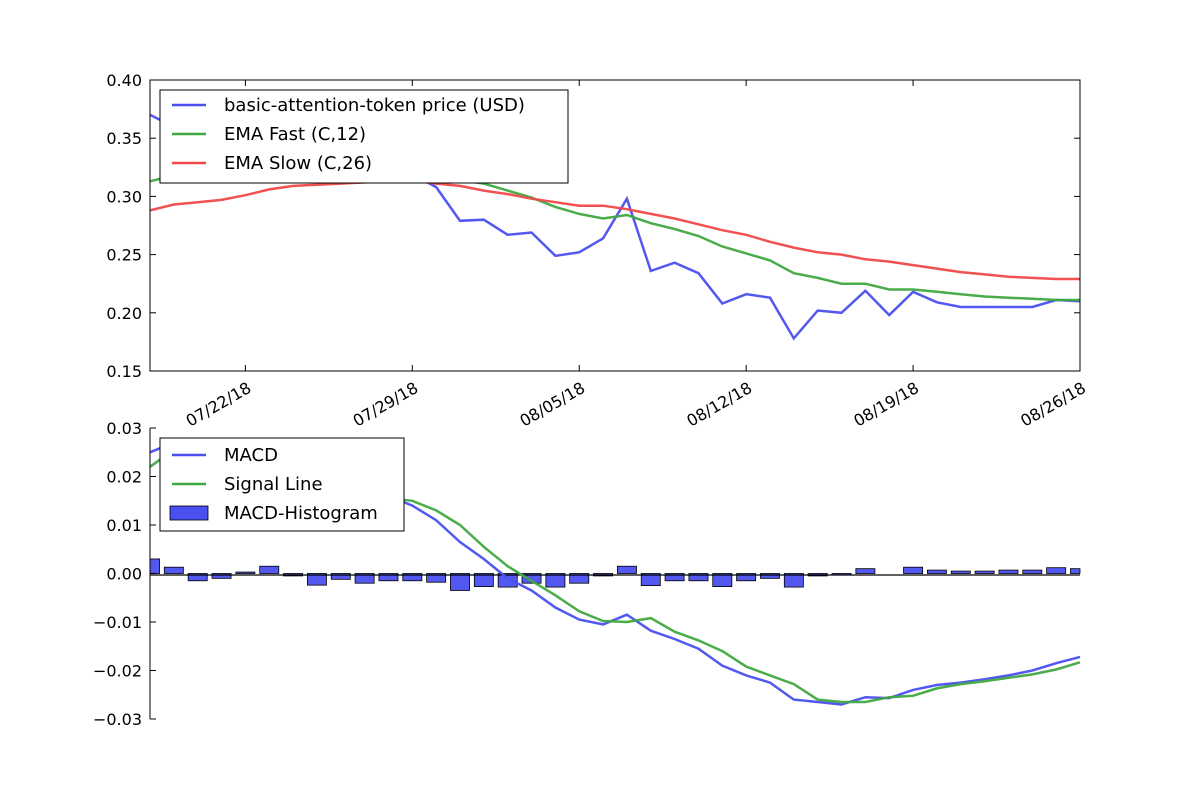 The height and width of the screenshot is (800, 1200). What do you see at coordinates (117, 622) in the screenshot?
I see `macd-y-tick-label: −0.01` at bounding box center [117, 622].